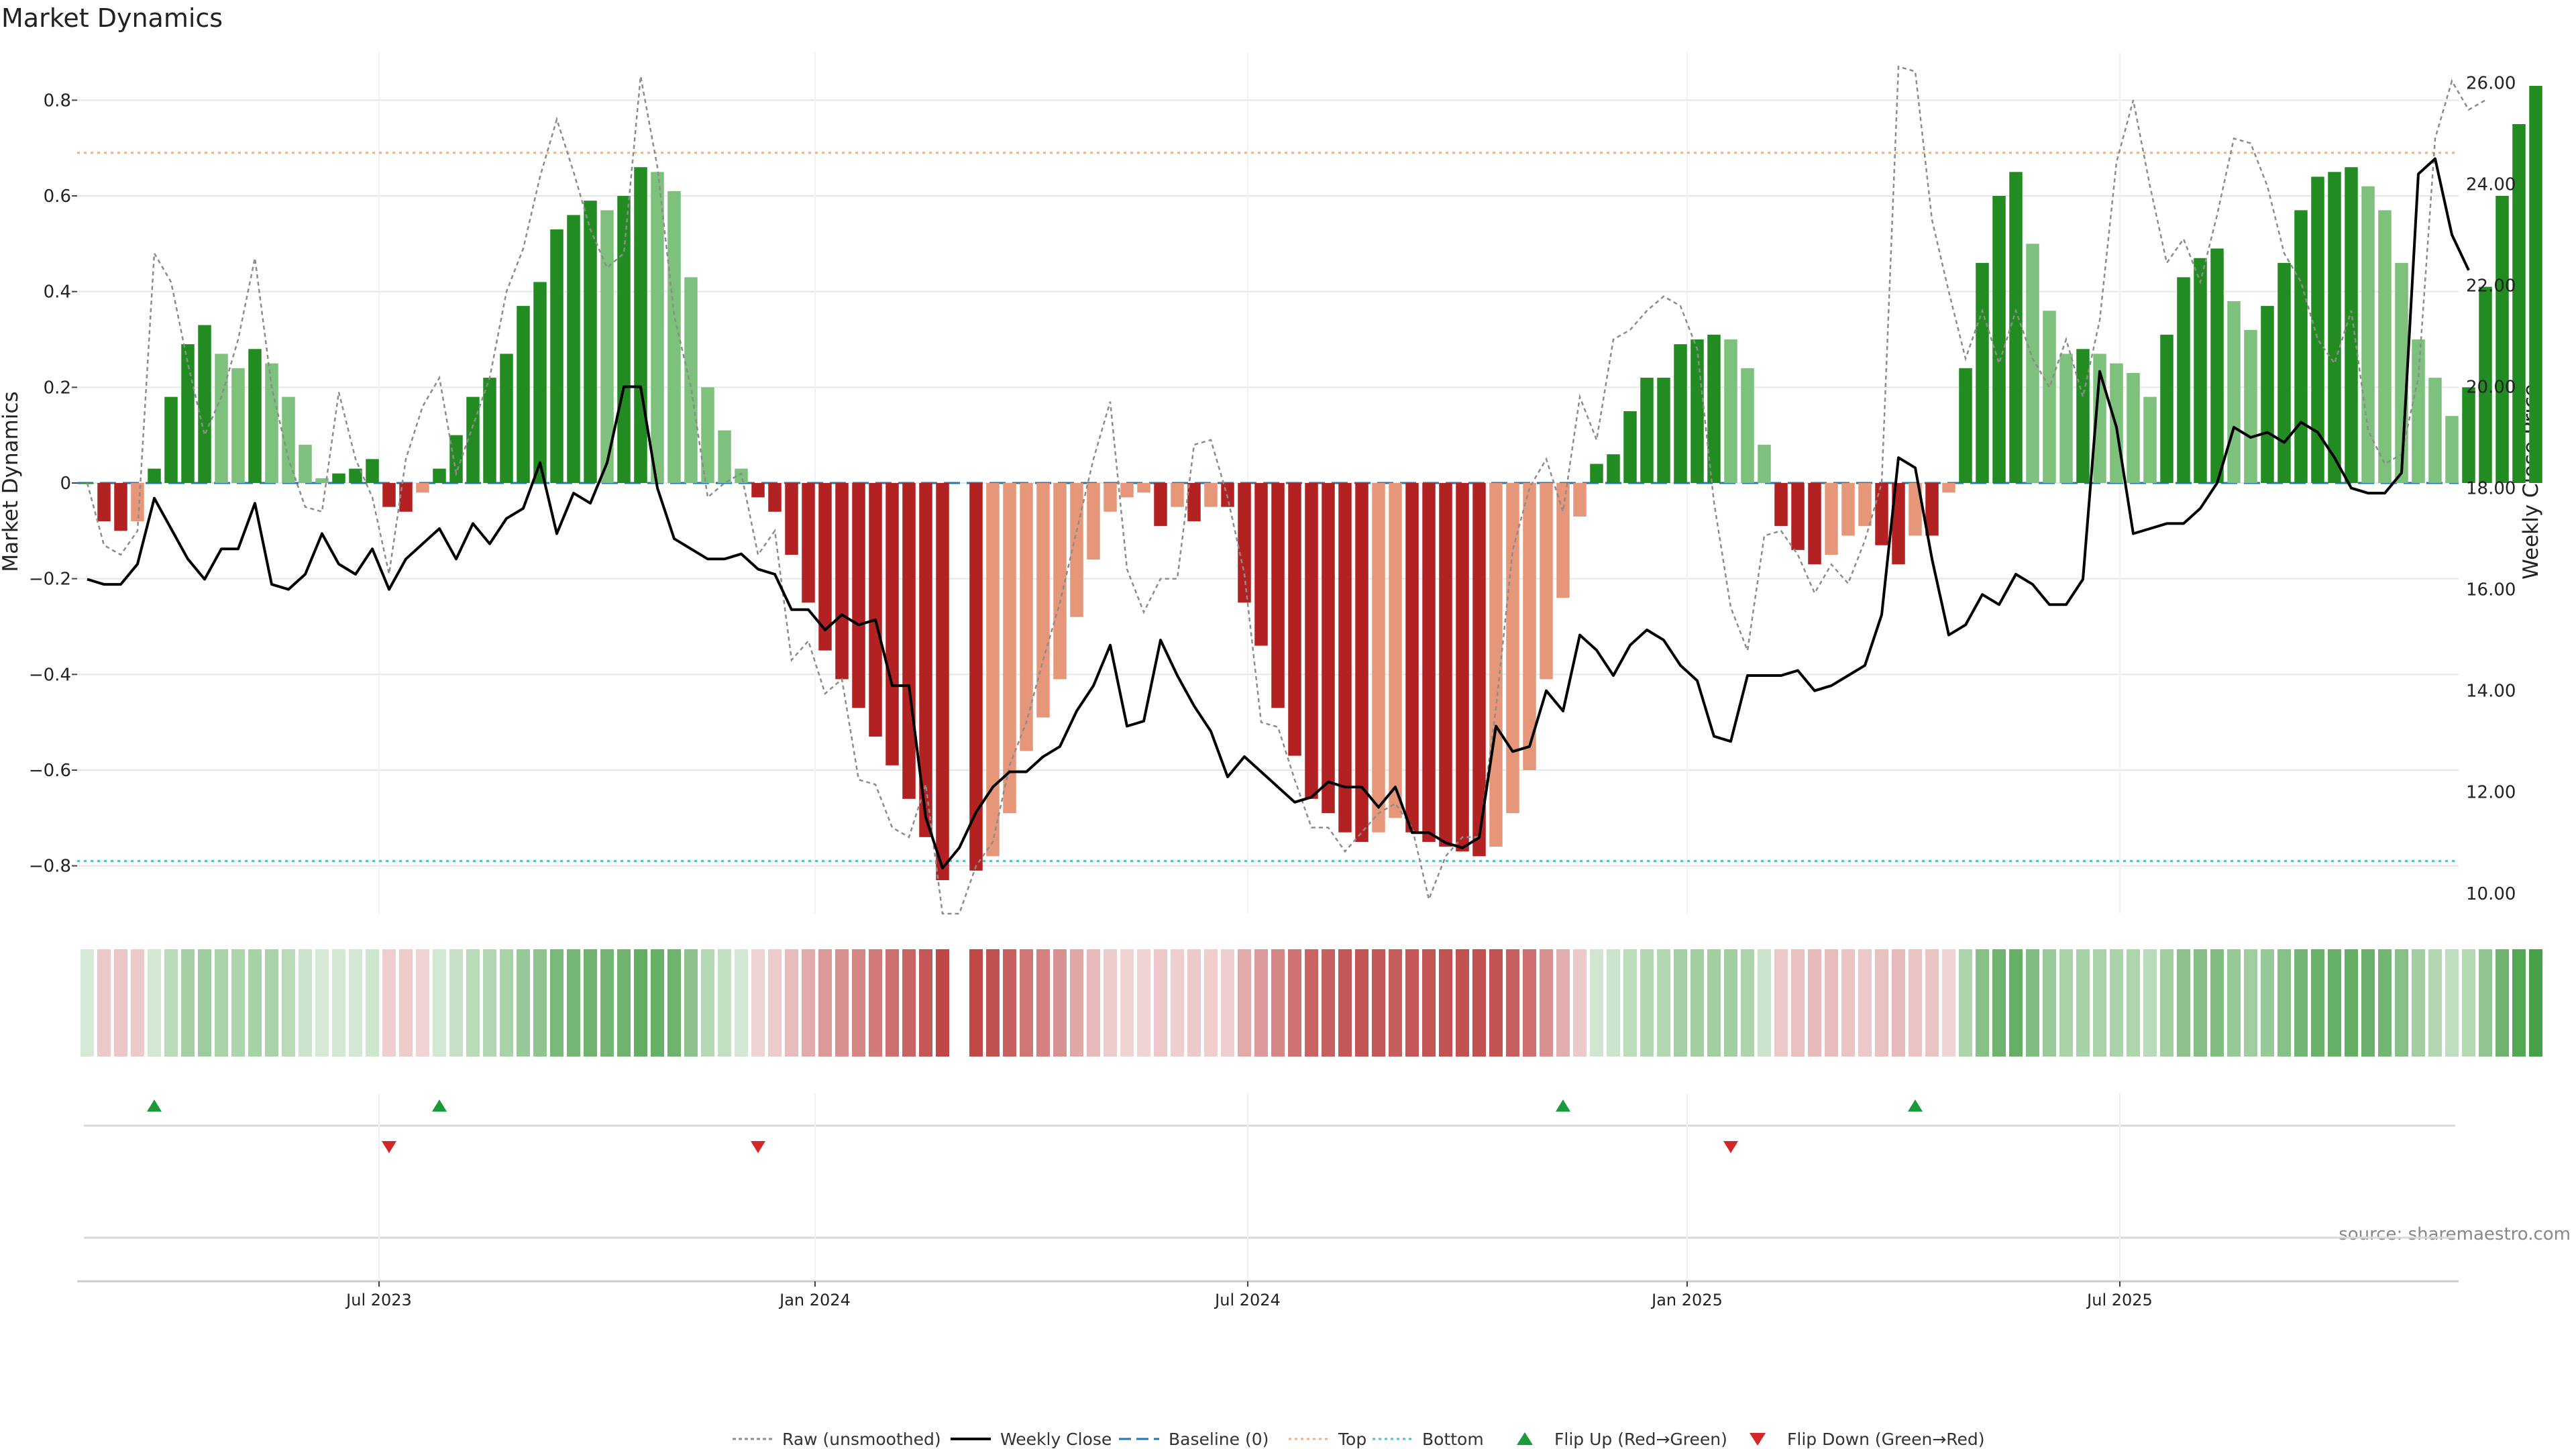 The image size is (2576, 1449). Describe the element at coordinates (2491, 793) in the screenshot. I see `y2-tick-label: 12.00` at that location.